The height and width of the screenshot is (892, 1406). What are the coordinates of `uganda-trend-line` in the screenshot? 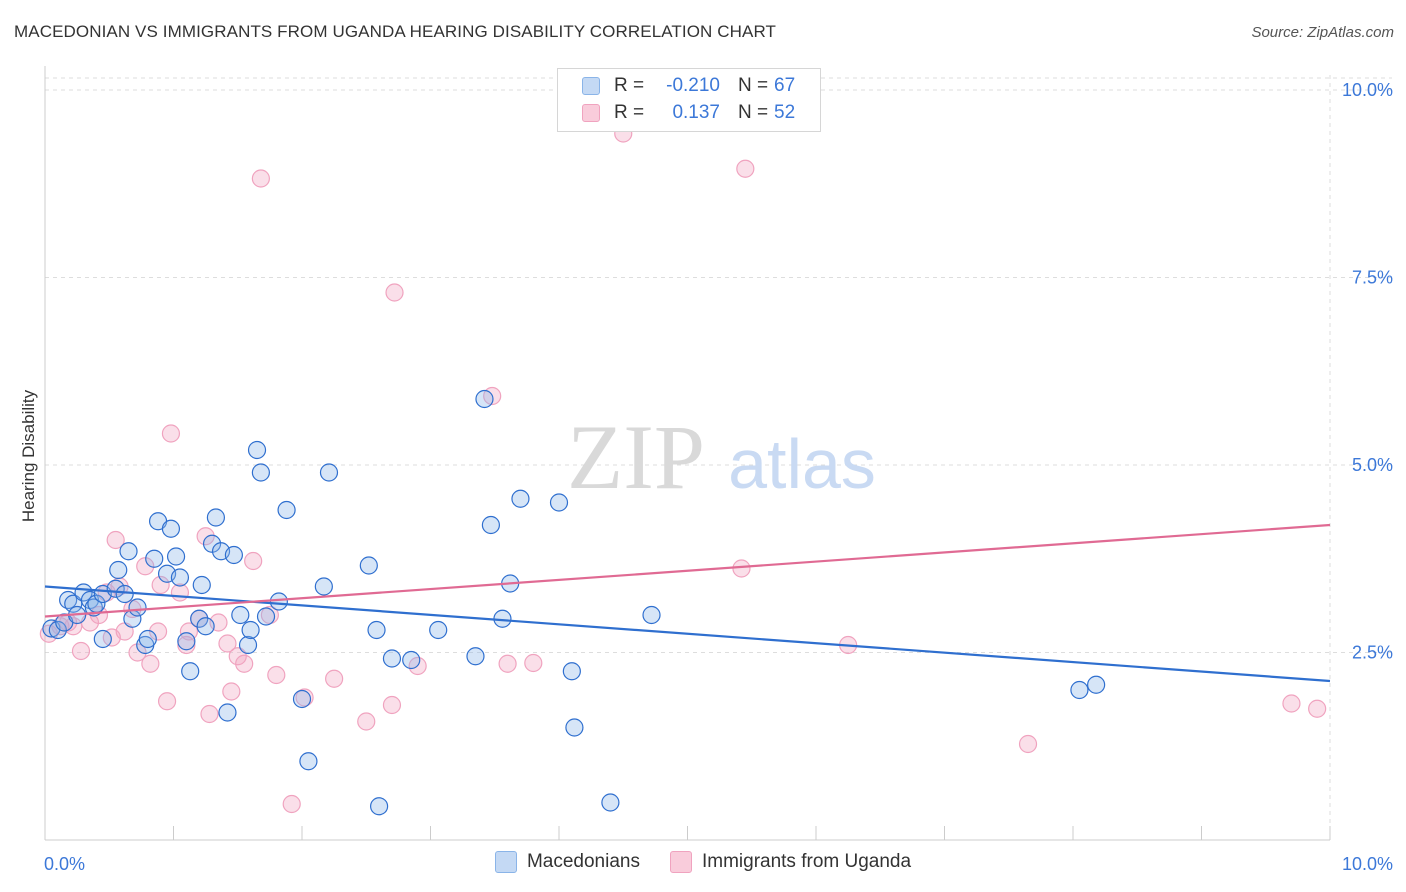 It's located at (687, 570).